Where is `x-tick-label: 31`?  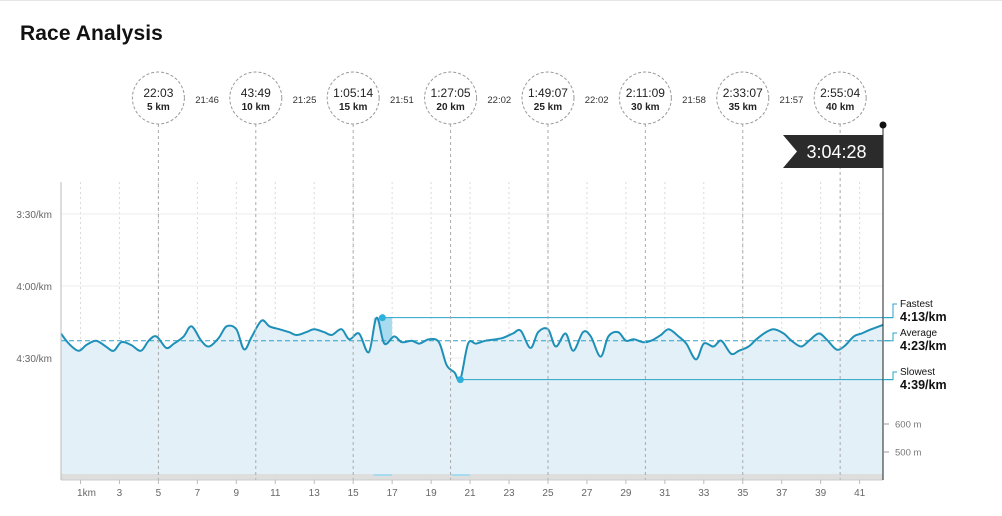
x-tick-label: 31 is located at coordinates (665, 493).